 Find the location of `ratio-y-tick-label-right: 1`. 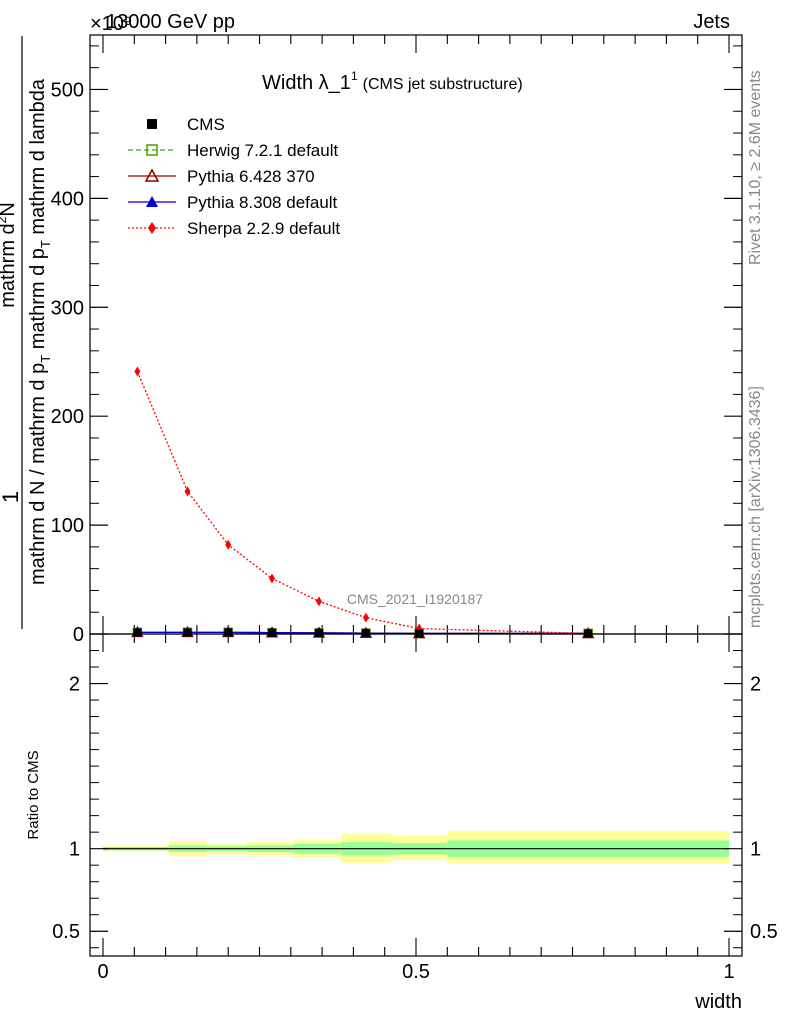

ratio-y-tick-label-right: 1 is located at coordinates (755, 850).